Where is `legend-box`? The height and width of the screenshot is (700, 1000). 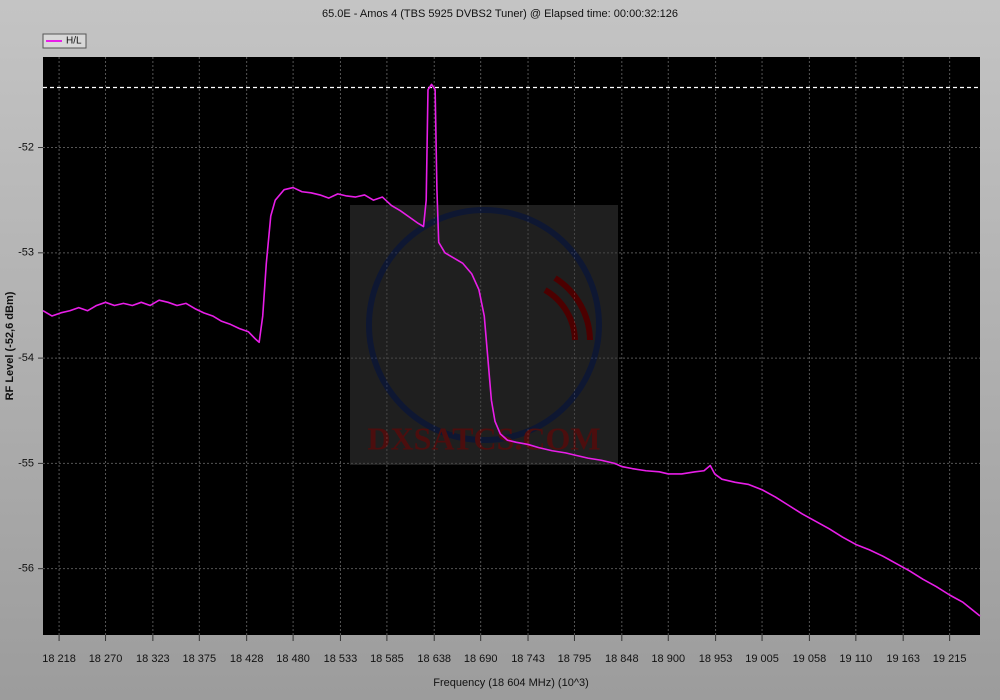 legend-box is located at coordinates (64, 41).